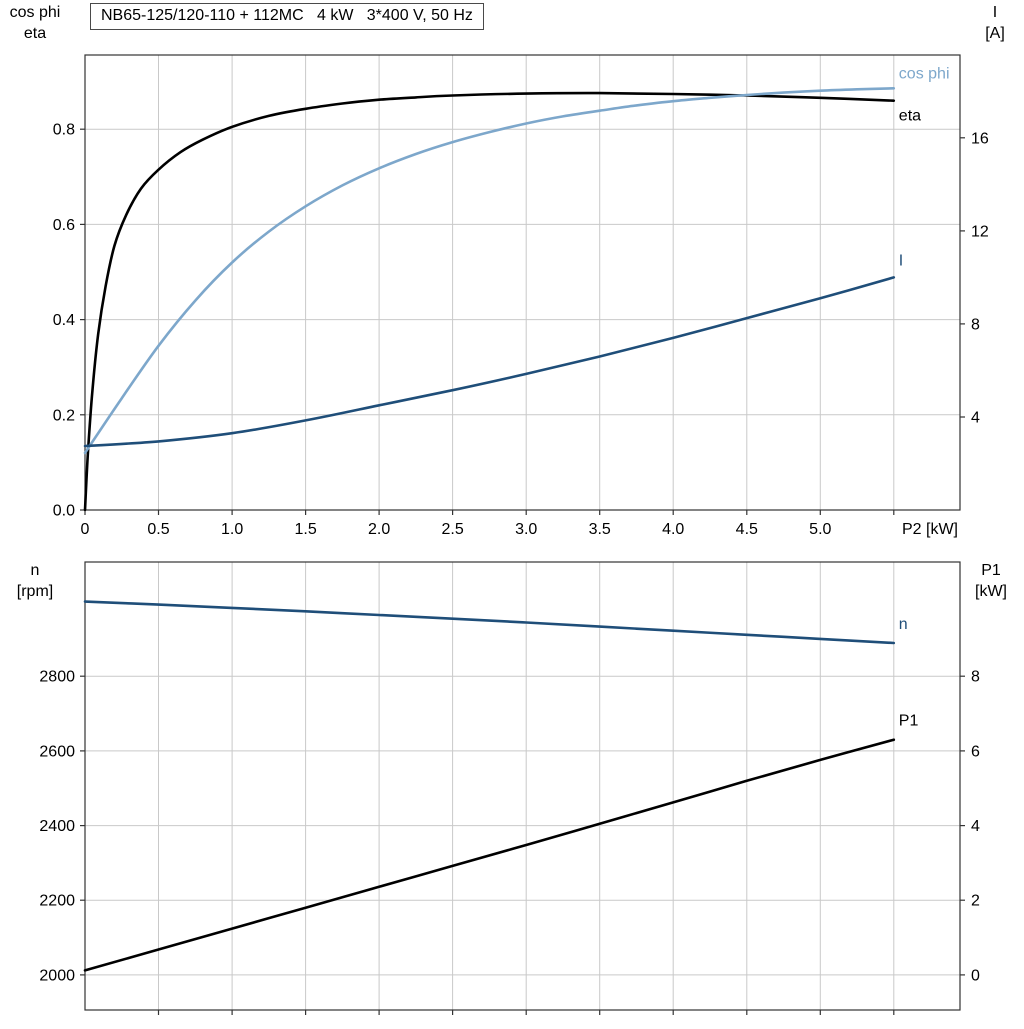 Image resolution: width=1024 pixels, height=1029 pixels. Describe the element at coordinates (57, 751) in the screenshot. I see `left-tick-label: 2600` at that location.